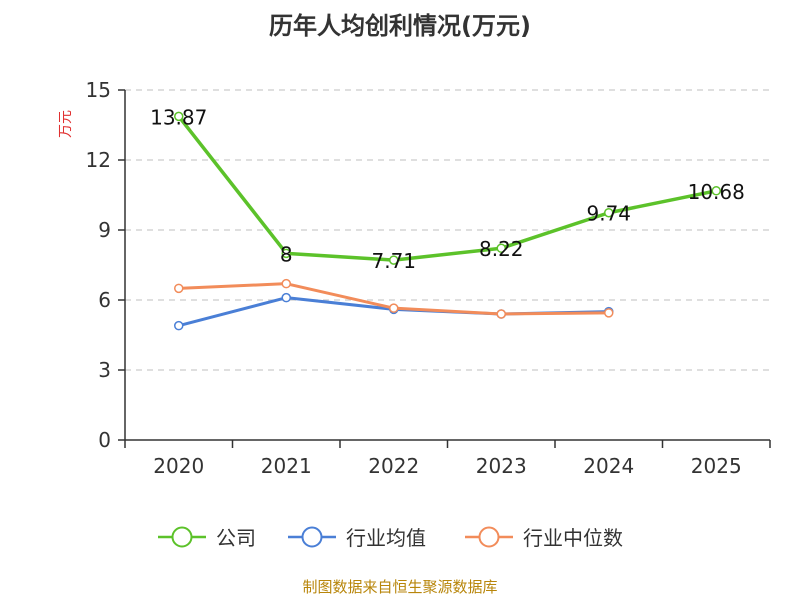 The image size is (800, 600). Describe the element at coordinates (66, 124) in the screenshot. I see `y-axis-label: 万元` at that location.